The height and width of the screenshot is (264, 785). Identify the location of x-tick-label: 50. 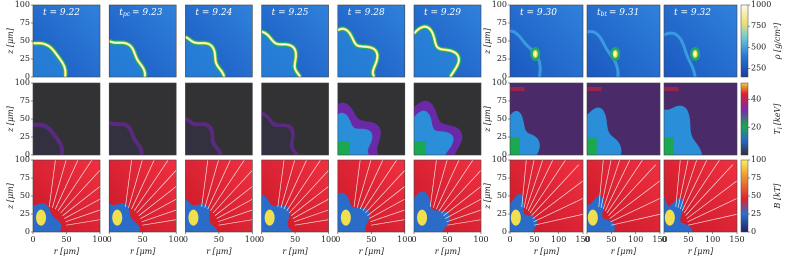
(371, 239).